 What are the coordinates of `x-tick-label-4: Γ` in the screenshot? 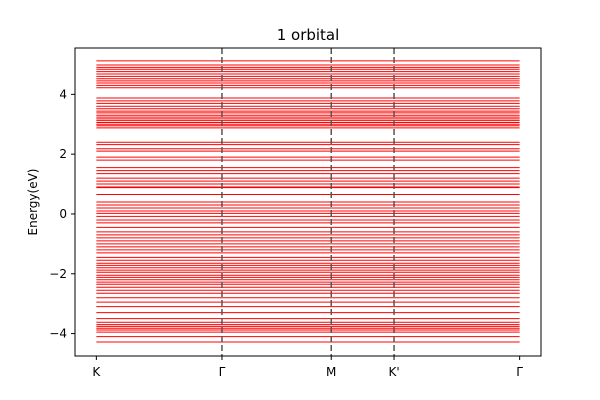 It's located at (519, 372).